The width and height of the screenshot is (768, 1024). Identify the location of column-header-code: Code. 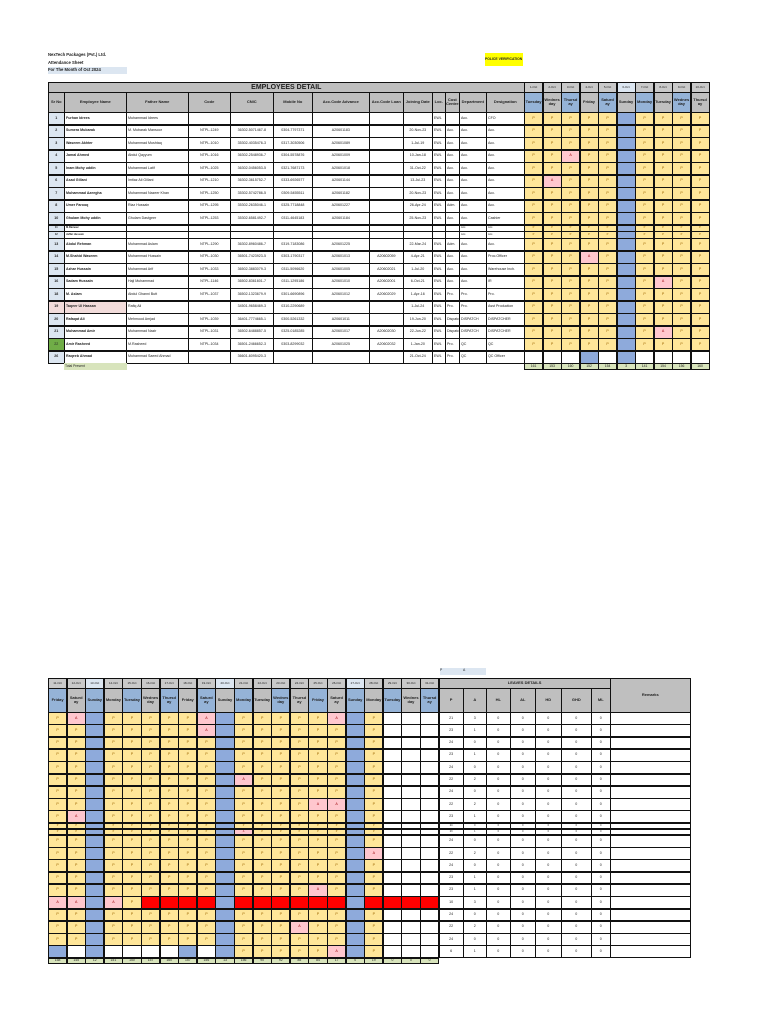
(209, 102).